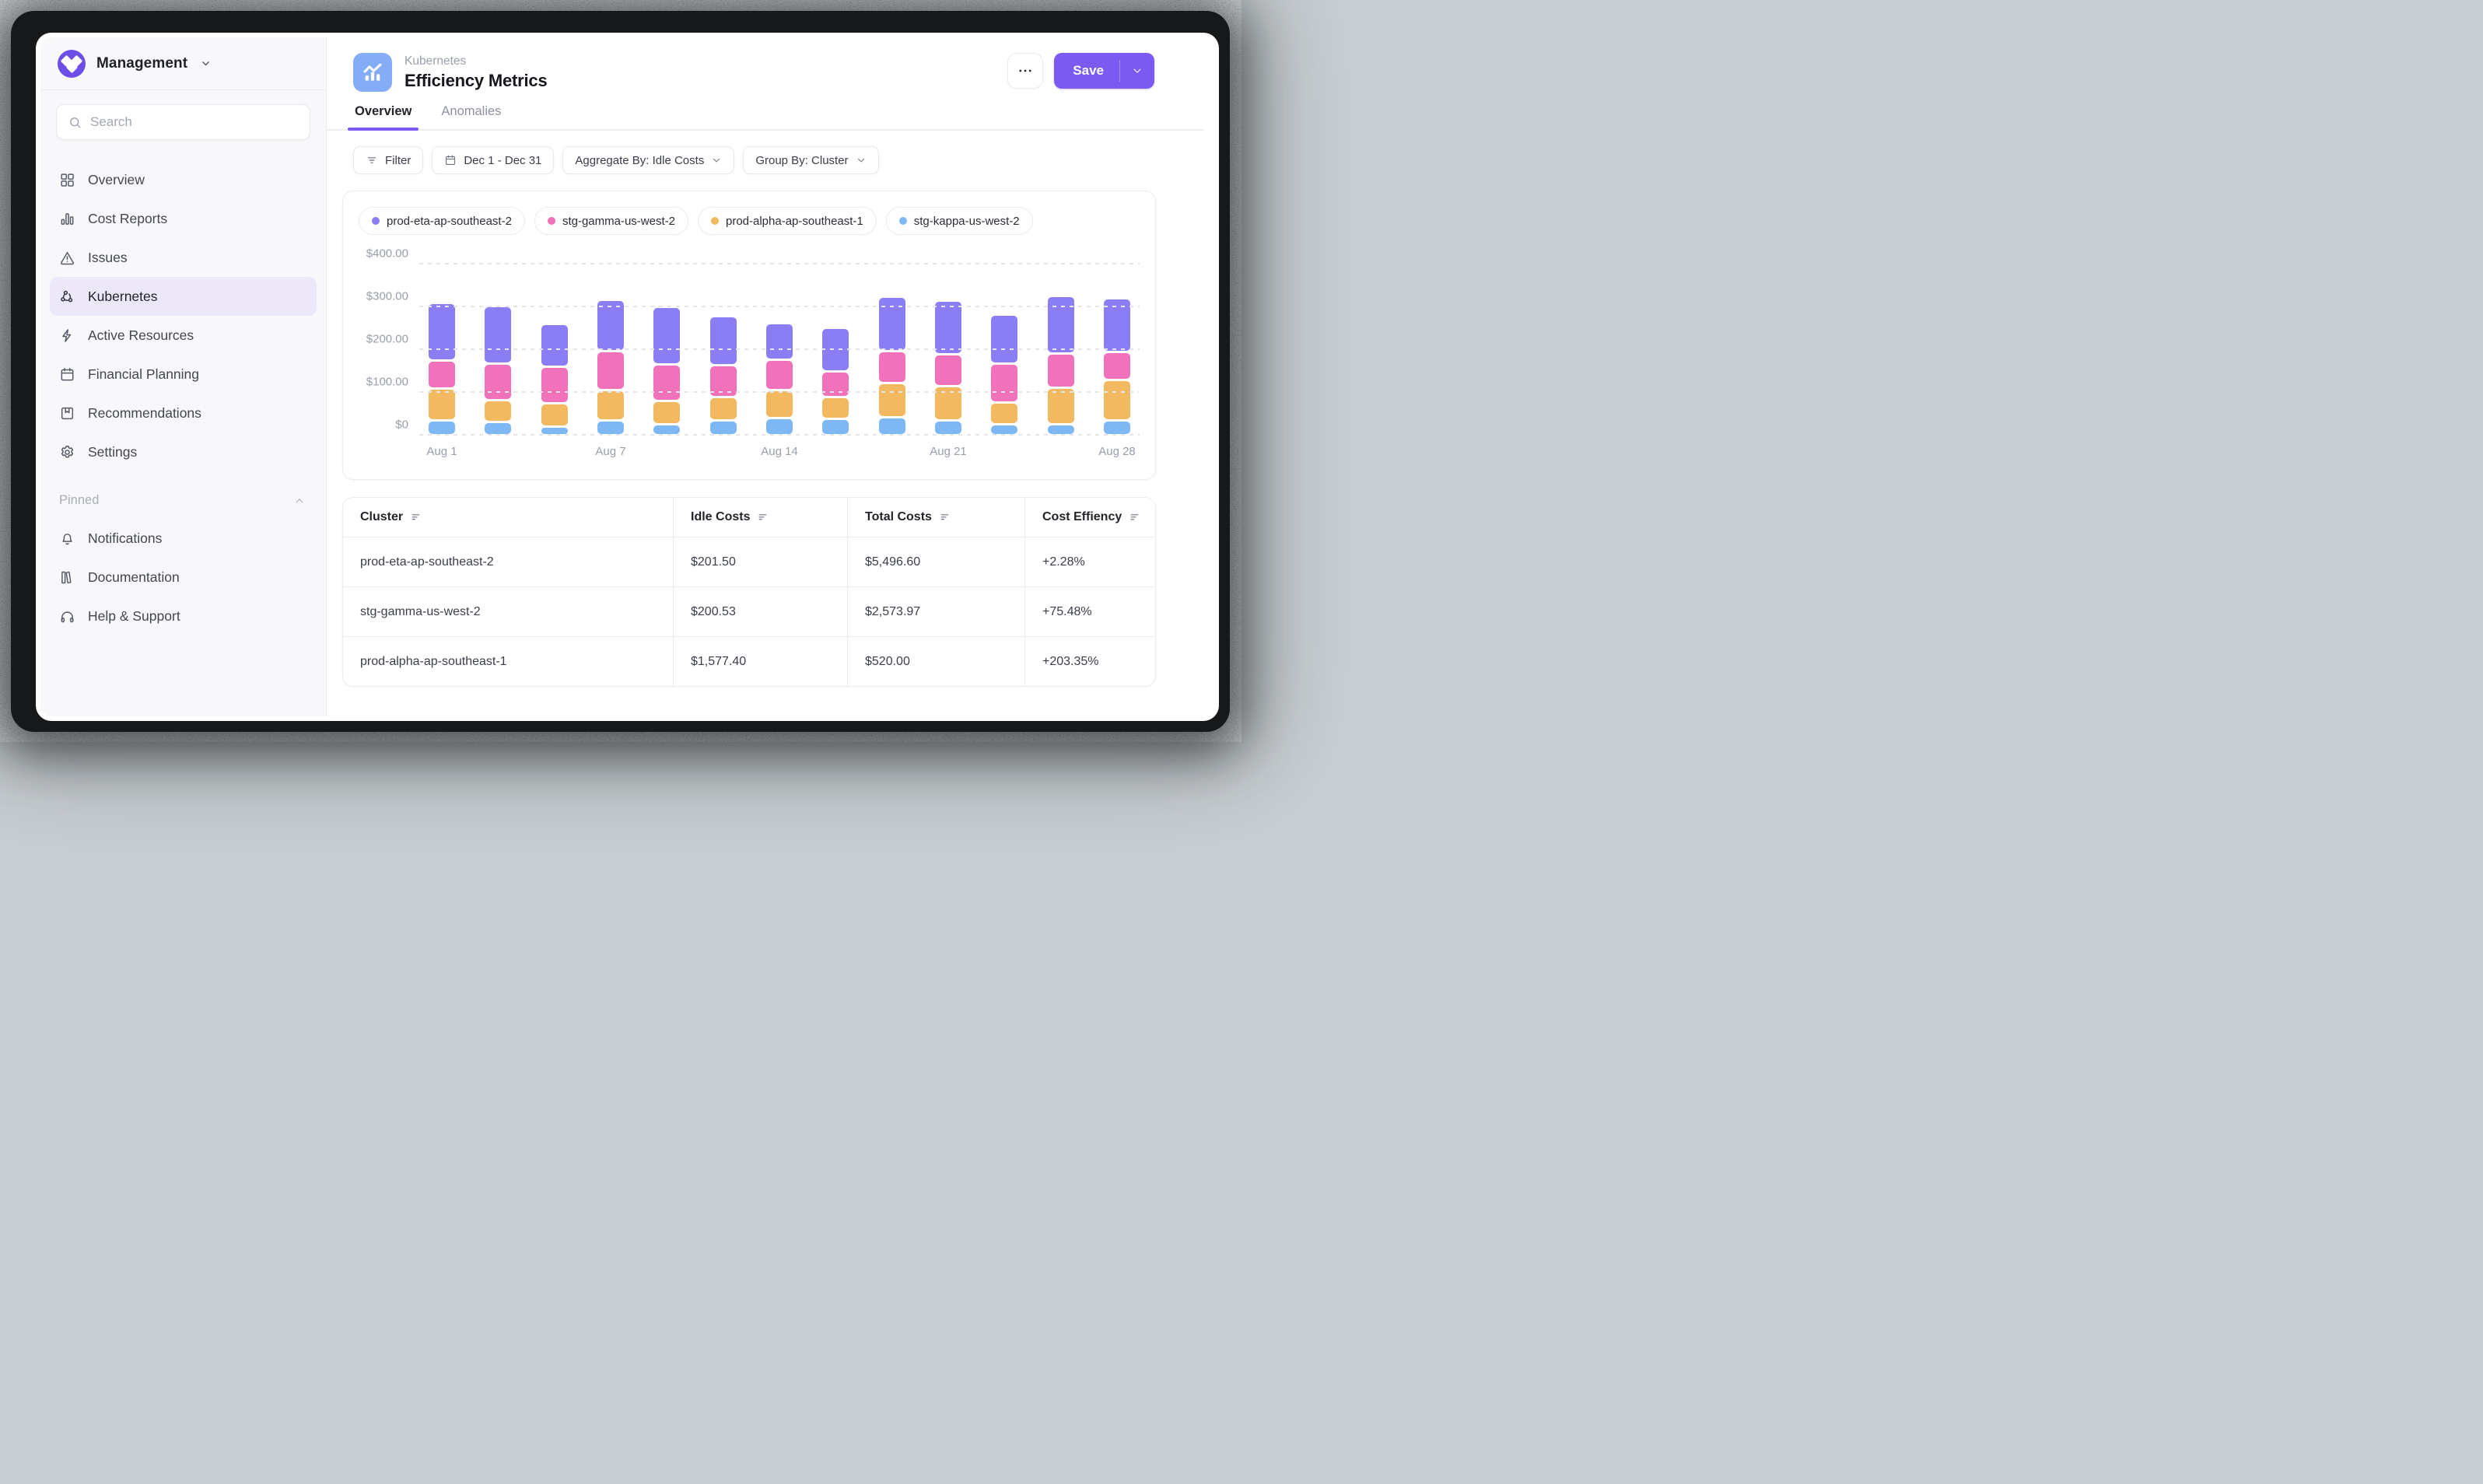 This screenshot has height=1484, width=2483. Describe the element at coordinates (389, 160) in the screenshot. I see `filter-button-filter: Filter` at that location.